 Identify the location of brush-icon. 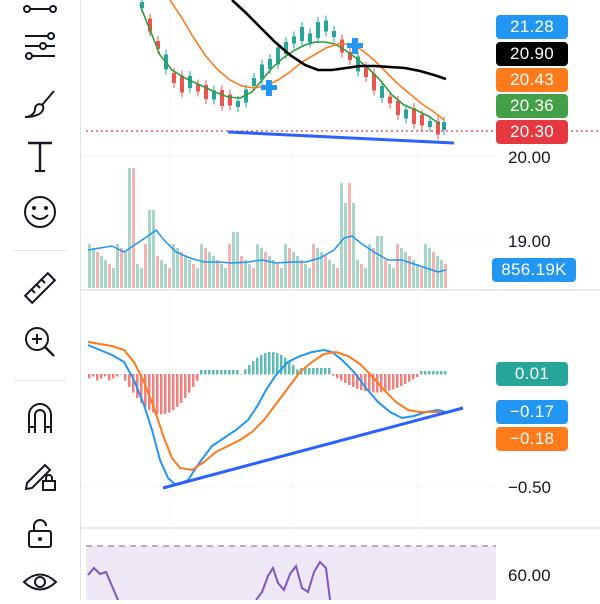
(40, 104).